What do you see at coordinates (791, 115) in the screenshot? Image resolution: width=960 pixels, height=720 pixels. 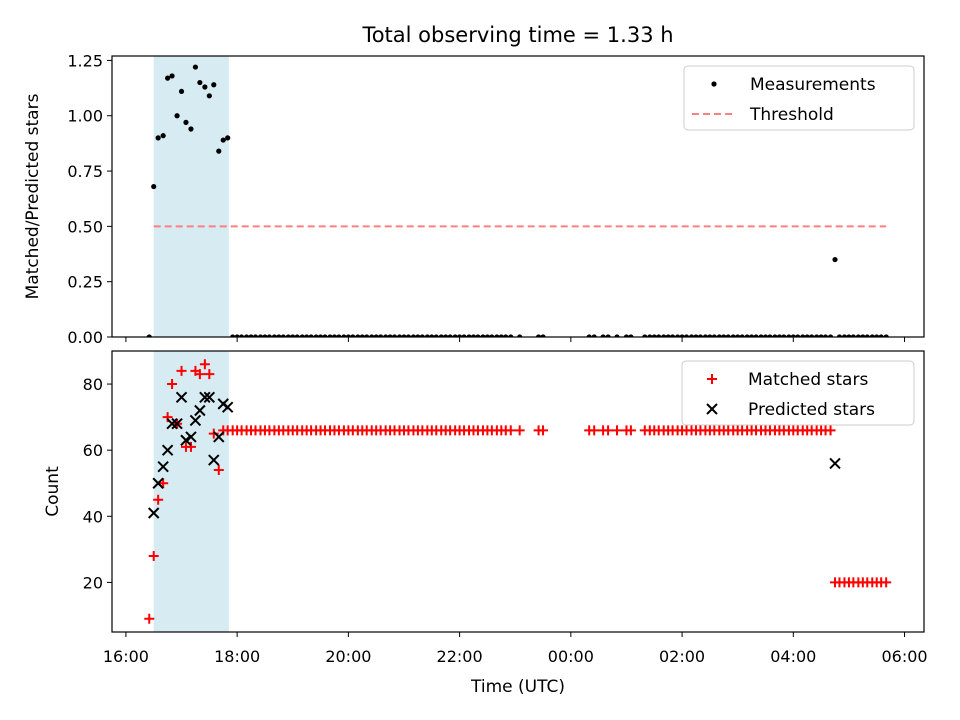 I see `legend-label: Threshold` at bounding box center [791, 115].